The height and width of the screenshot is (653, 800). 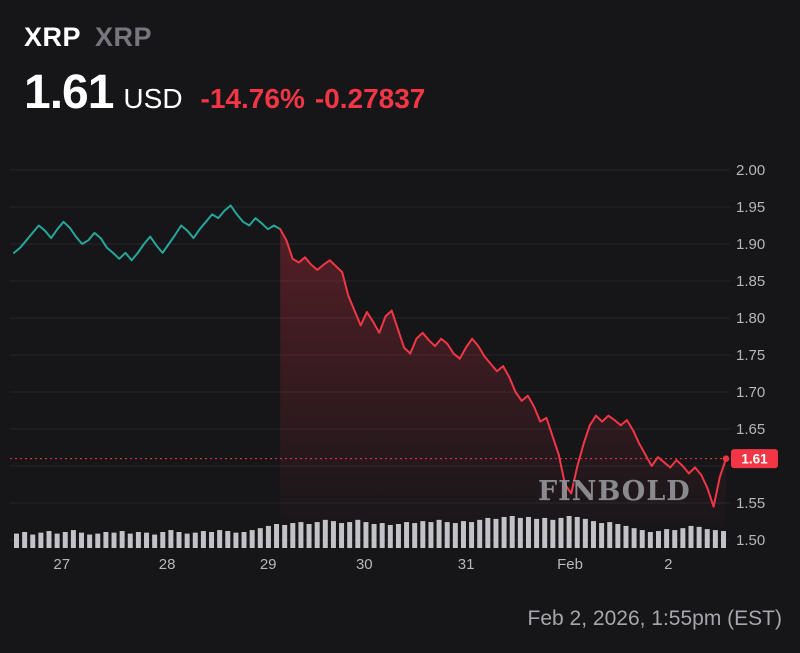 What do you see at coordinates (750, 429) in the screenshot?
I see `svg-text: 1.65` at bounding box center [750, 429].